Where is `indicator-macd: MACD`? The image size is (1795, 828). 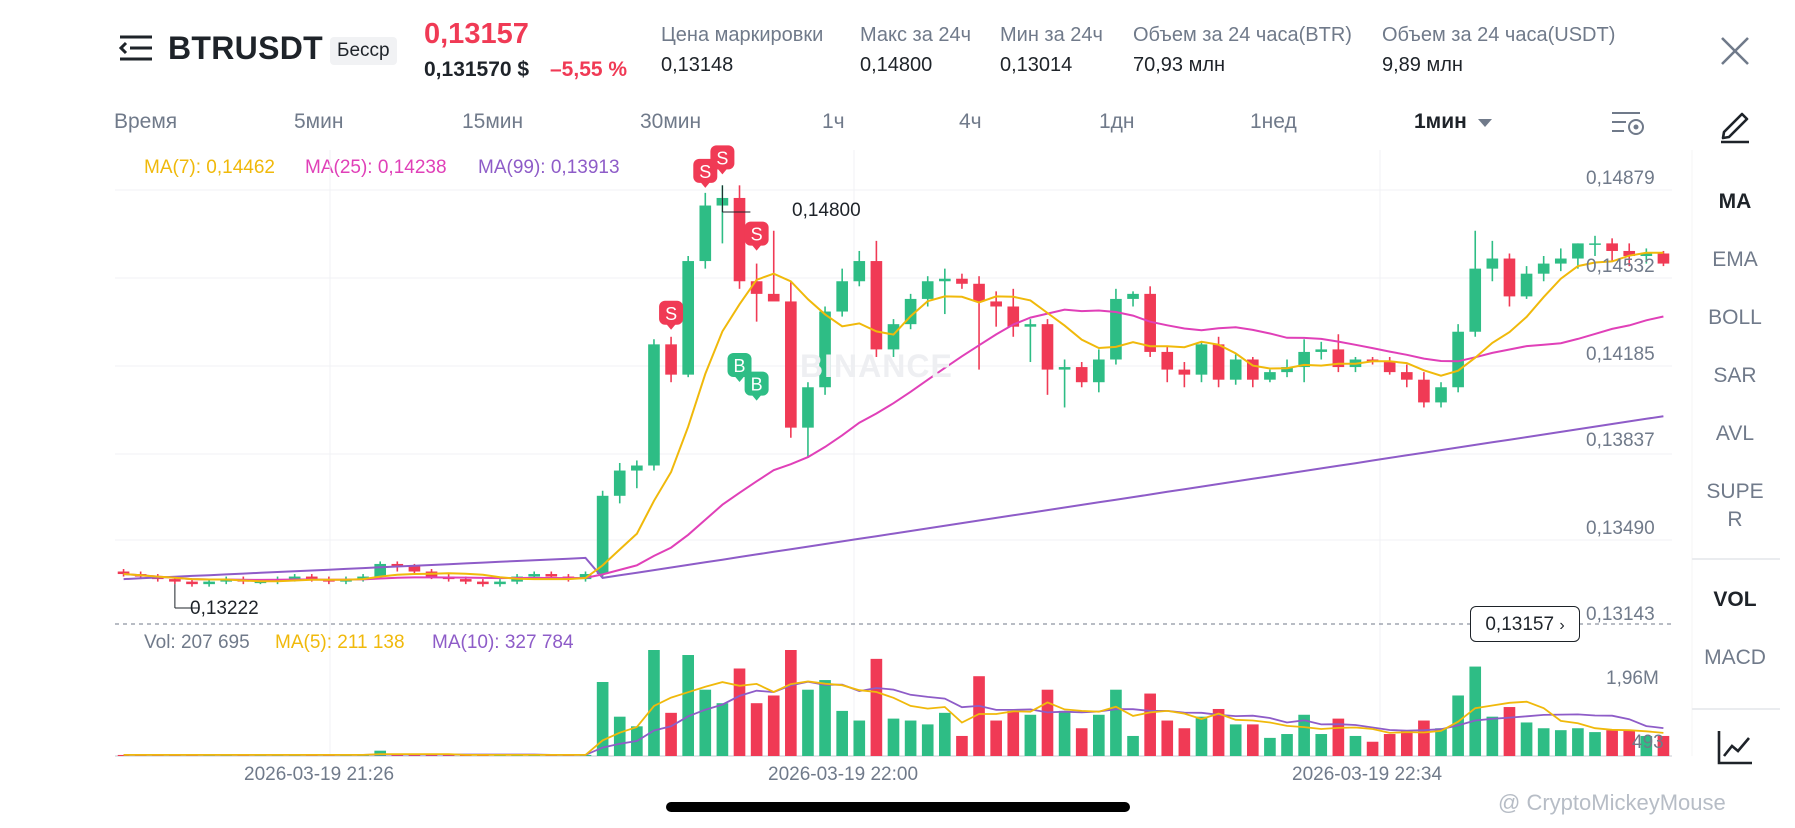
indicator-macd: MACD is located at coordinates (1735, 657).